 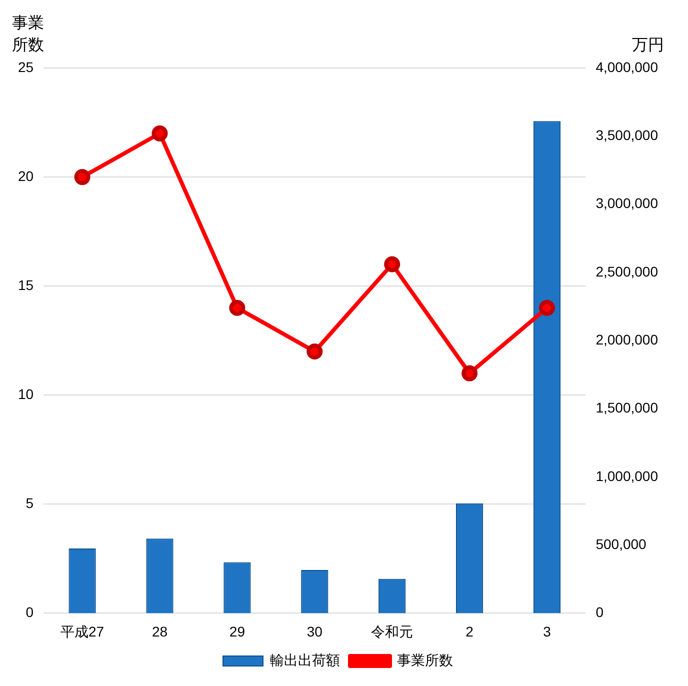 What do you see at coordinates (237, 631) in the screenshot?
I see `x-tick-label: 29` at bounding box center [237, 631].